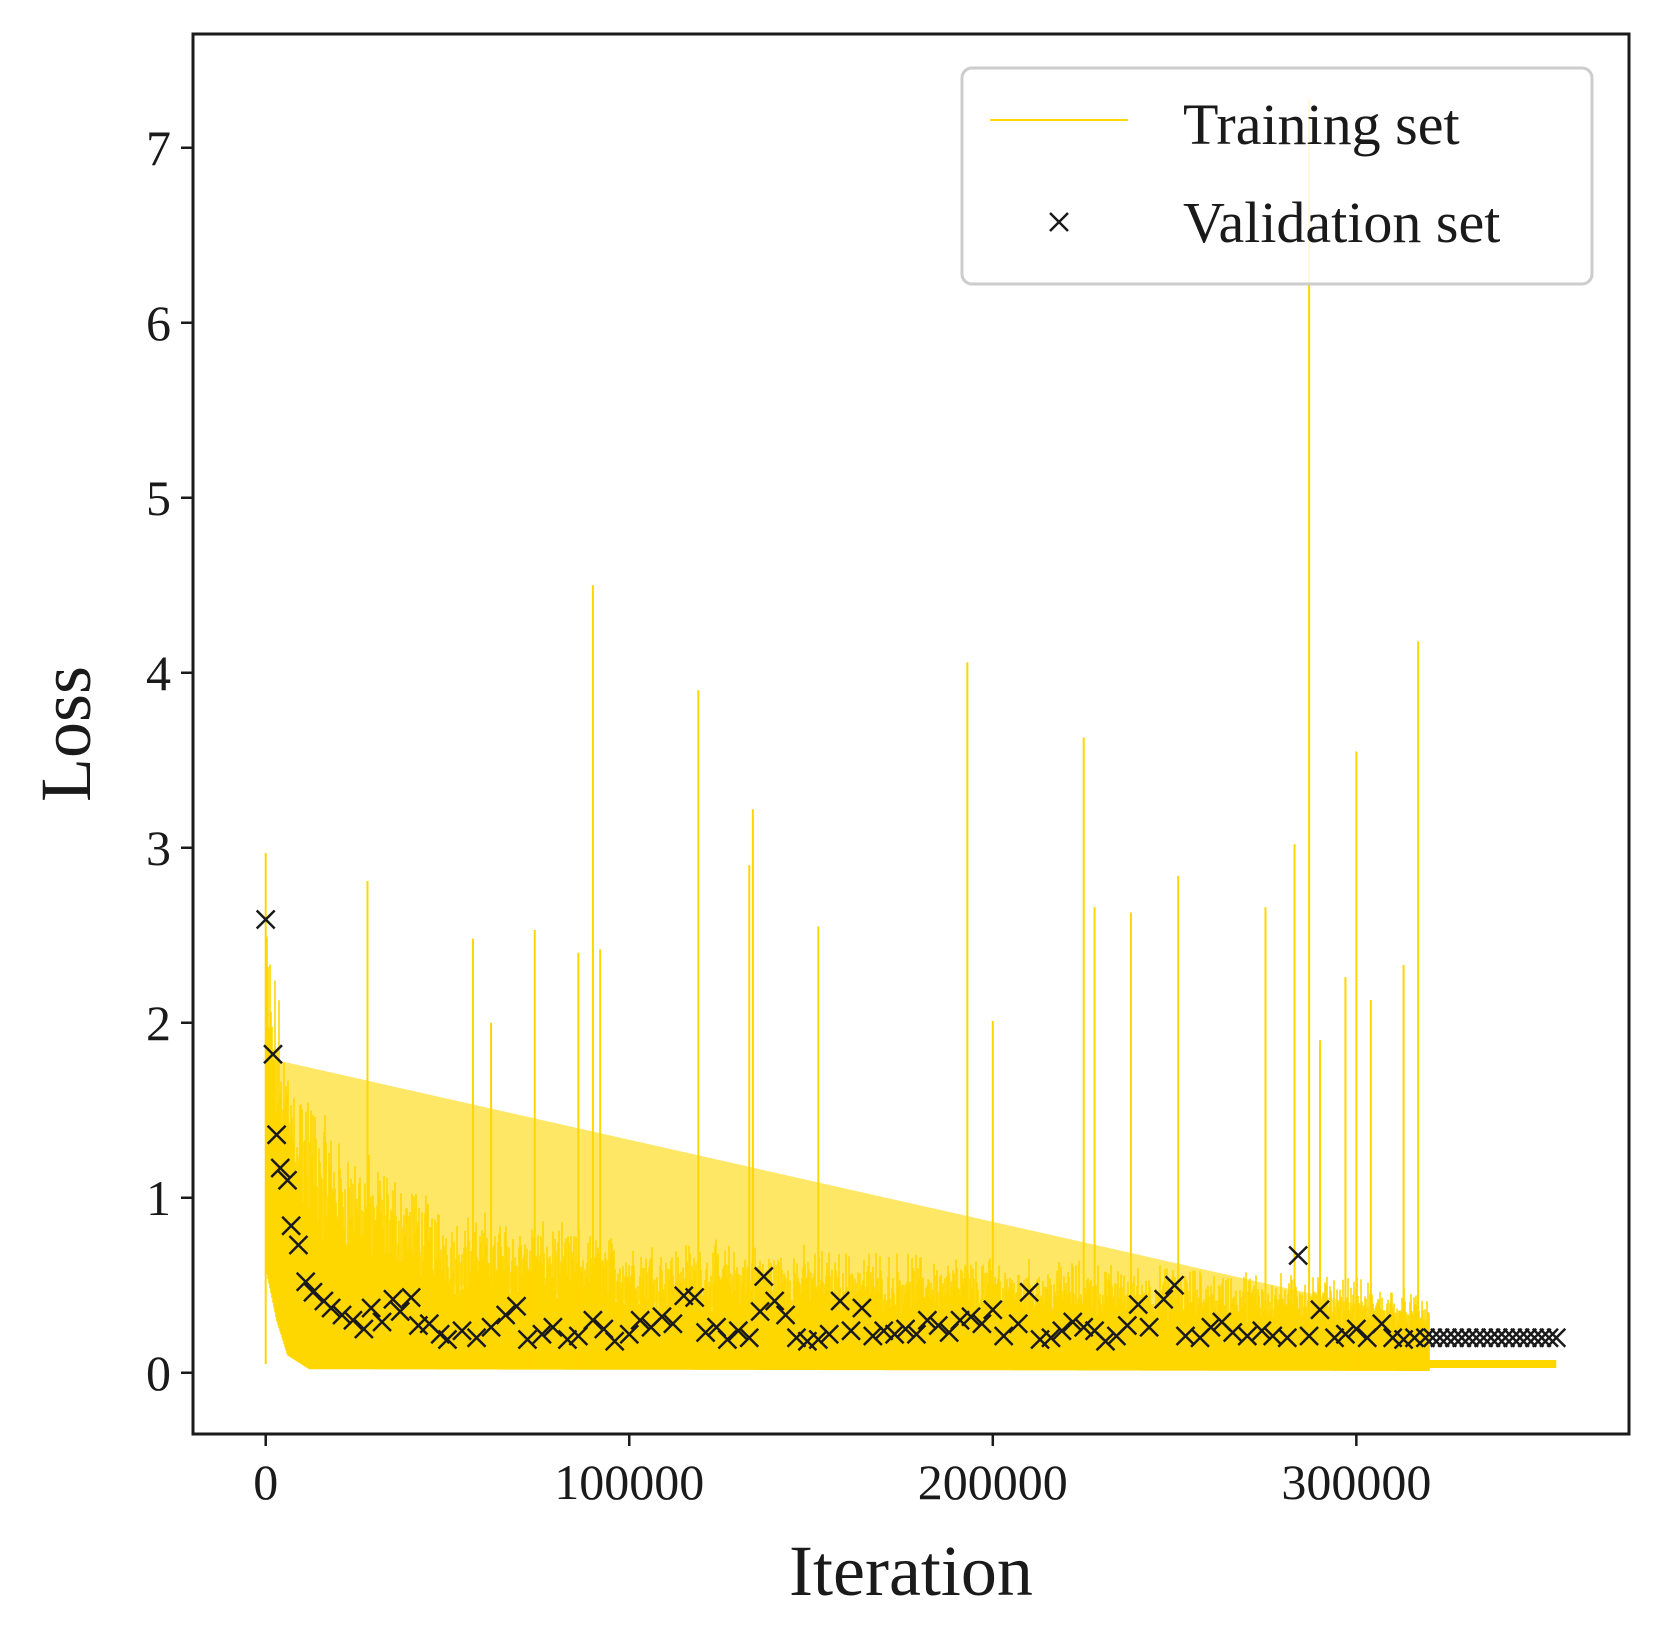 This screenshot has width=1656, height=1628. I want to click on x-tick-label: 100000, so click(629, 1482).